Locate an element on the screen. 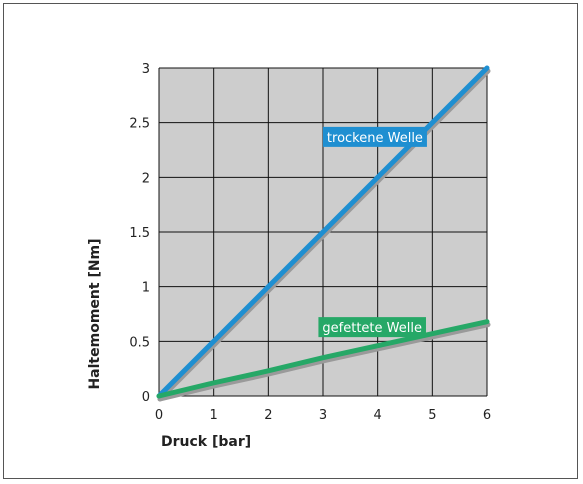 The image size is (583, 484). x-tick-label: 0 is located at coordinates (159, 415).